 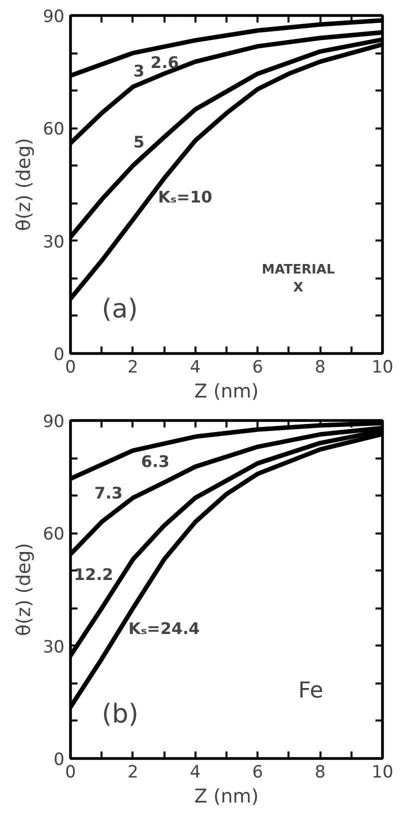 I want to click on annotation: MATERIAL X, so click(x=298, y=279).